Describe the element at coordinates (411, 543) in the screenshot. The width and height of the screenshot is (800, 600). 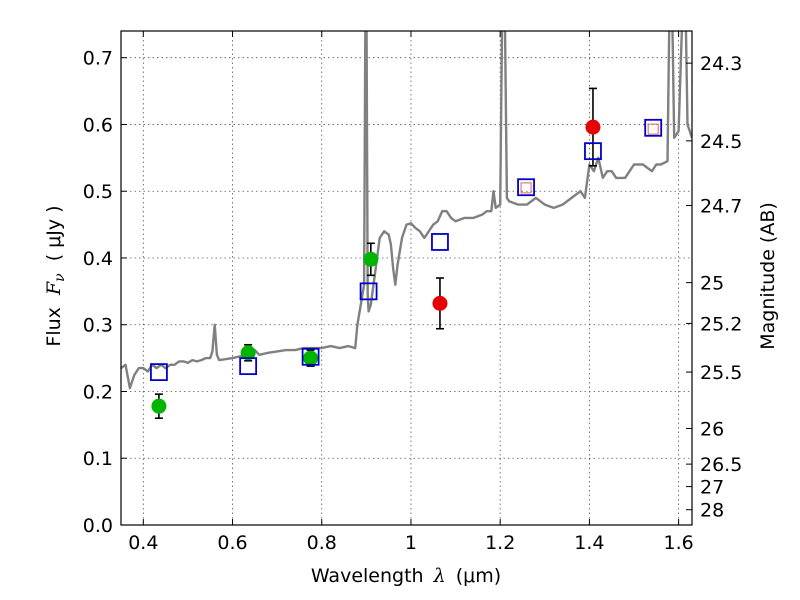
I see `x-tick-label: 1` at that location.